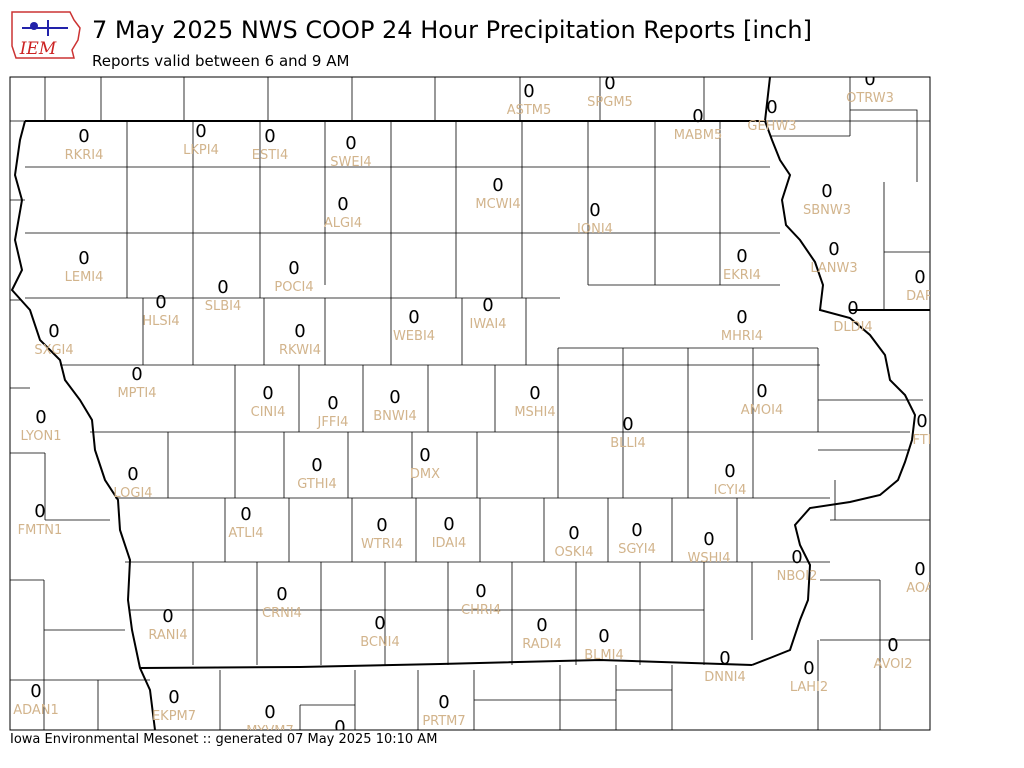 This screenshot has width=1024, height=768. I want to click on station-label: LKPI4, so click(201, 150).